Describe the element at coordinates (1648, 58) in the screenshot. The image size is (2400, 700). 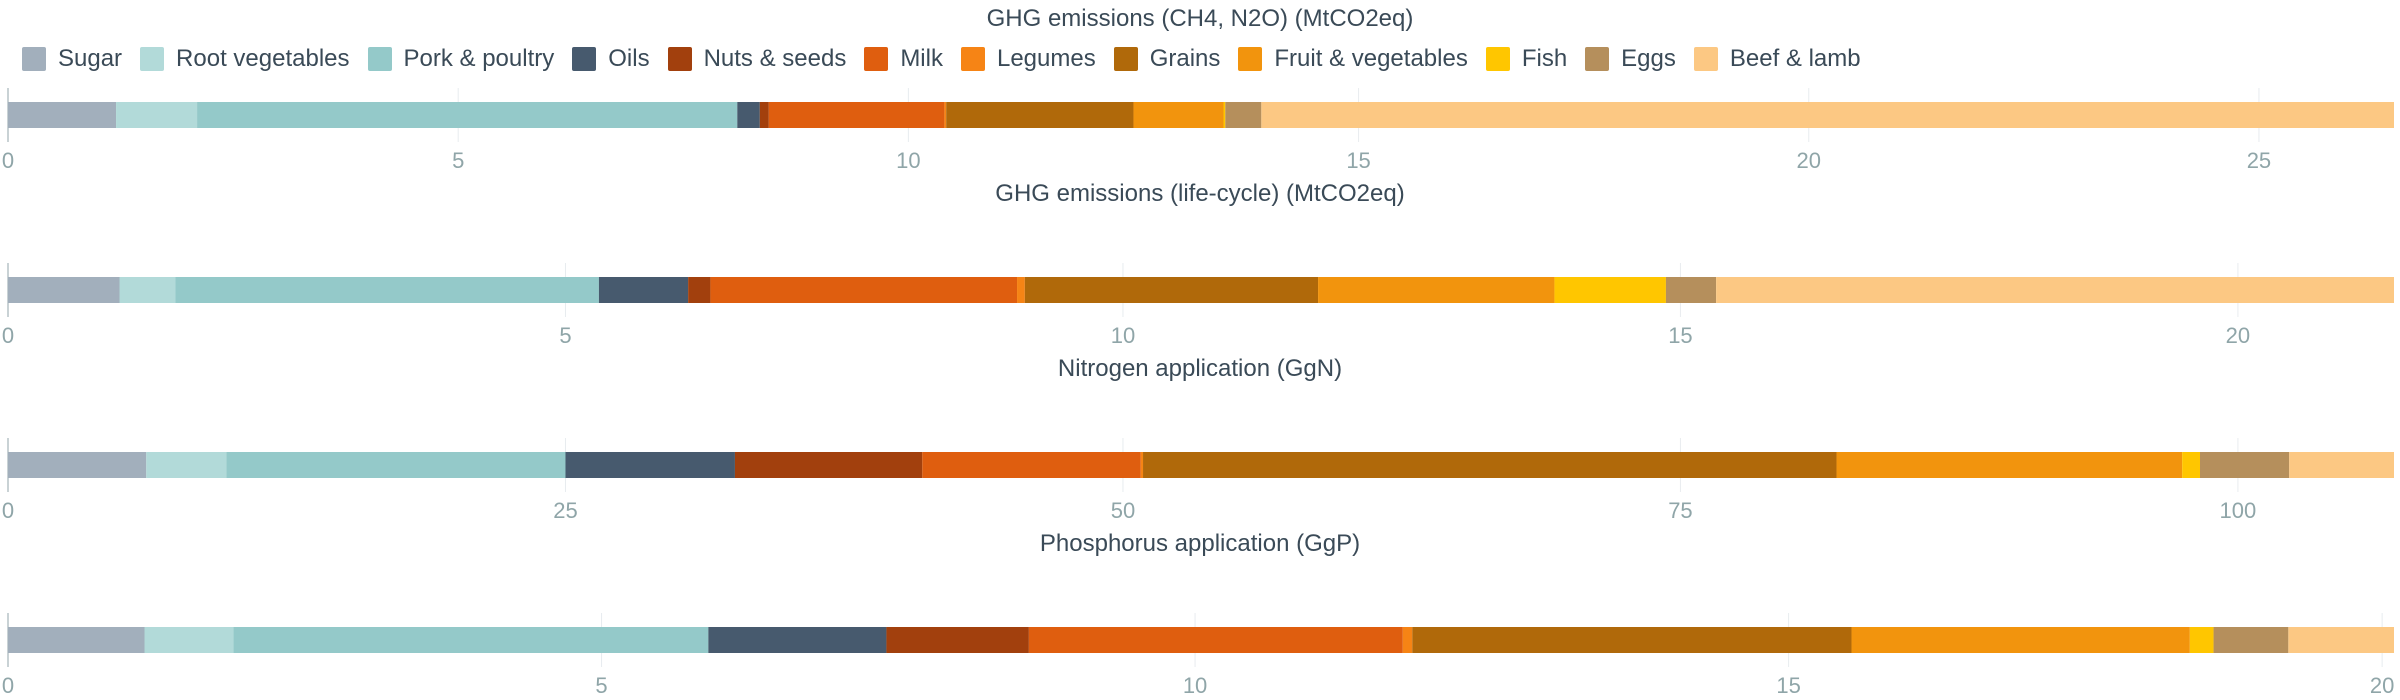
I see `legend-label: Eggs` at that location.